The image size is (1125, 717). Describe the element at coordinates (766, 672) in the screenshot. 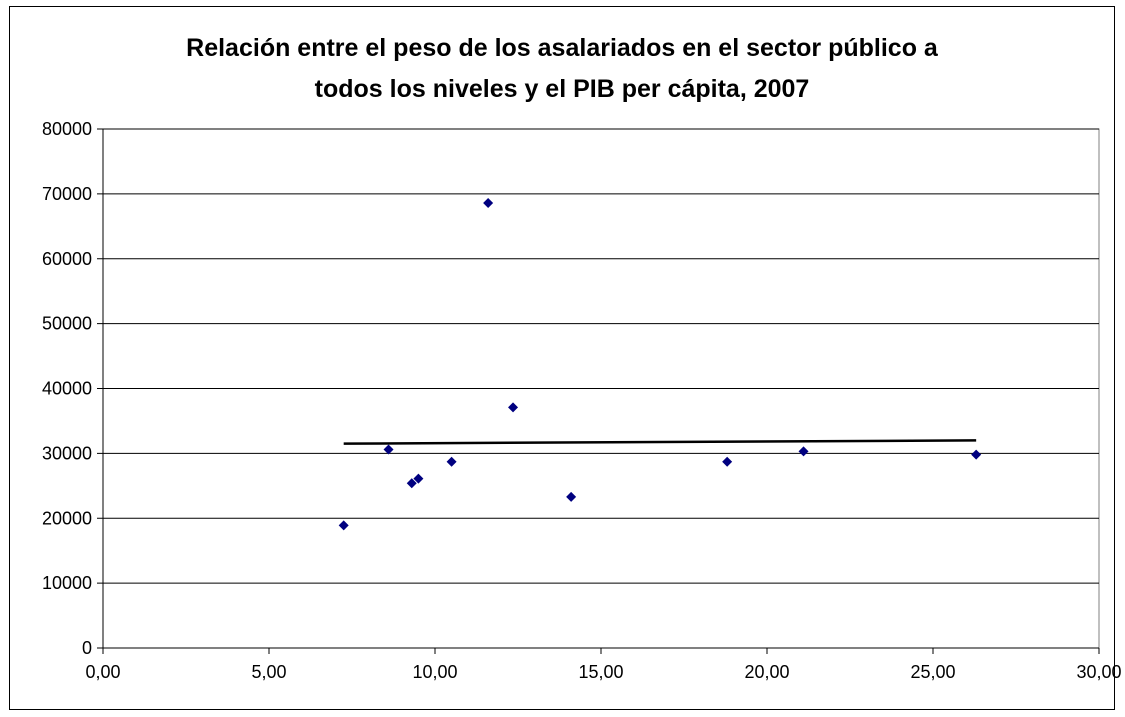

I see `x-tick-label-4: 20,00` at that location.